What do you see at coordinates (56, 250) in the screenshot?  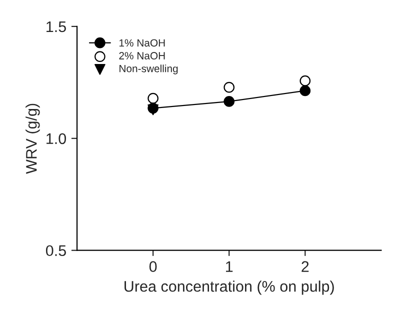 I see `y-tick-label: 0.5` at bounding box center [56, 250].